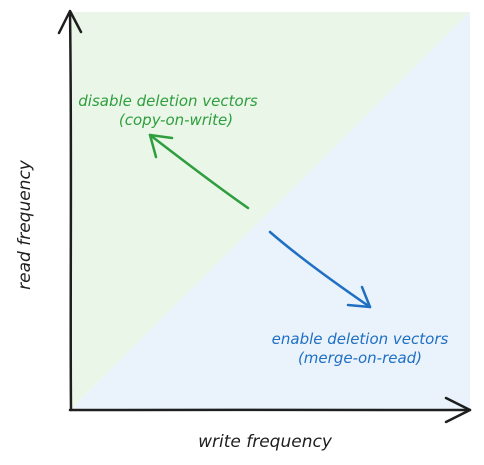 This screenshot has height=465, width=484. I want to click on y-axis-label: read frequency, so click(25, 224).